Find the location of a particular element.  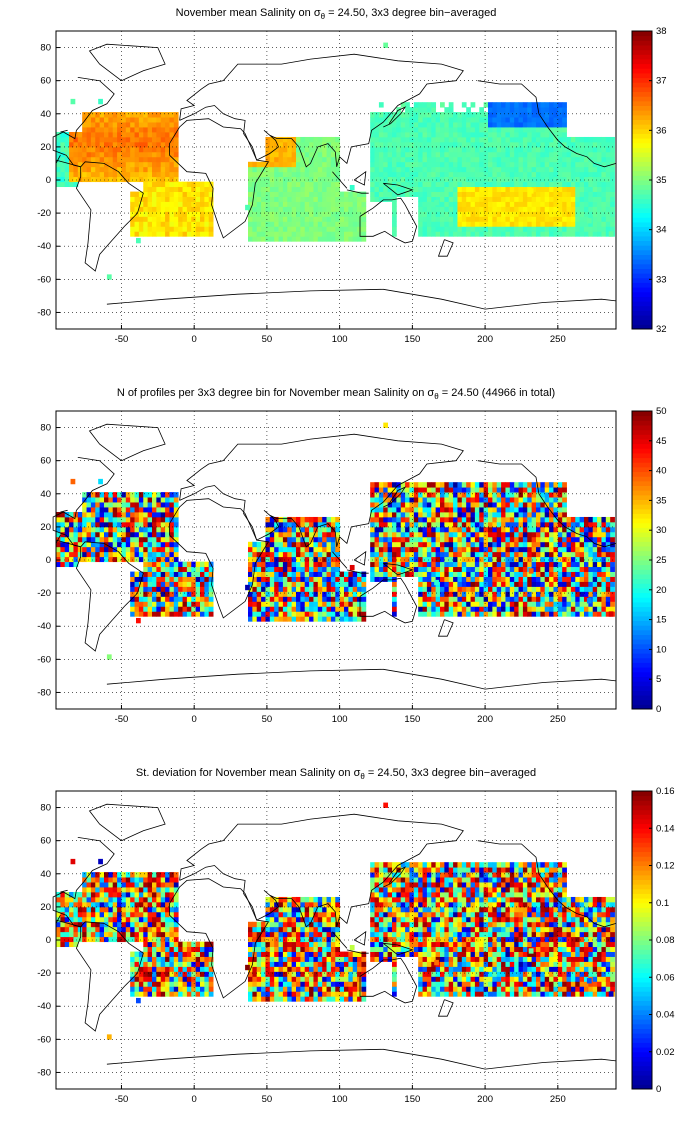

coastline is located at coordinates (127, 62).